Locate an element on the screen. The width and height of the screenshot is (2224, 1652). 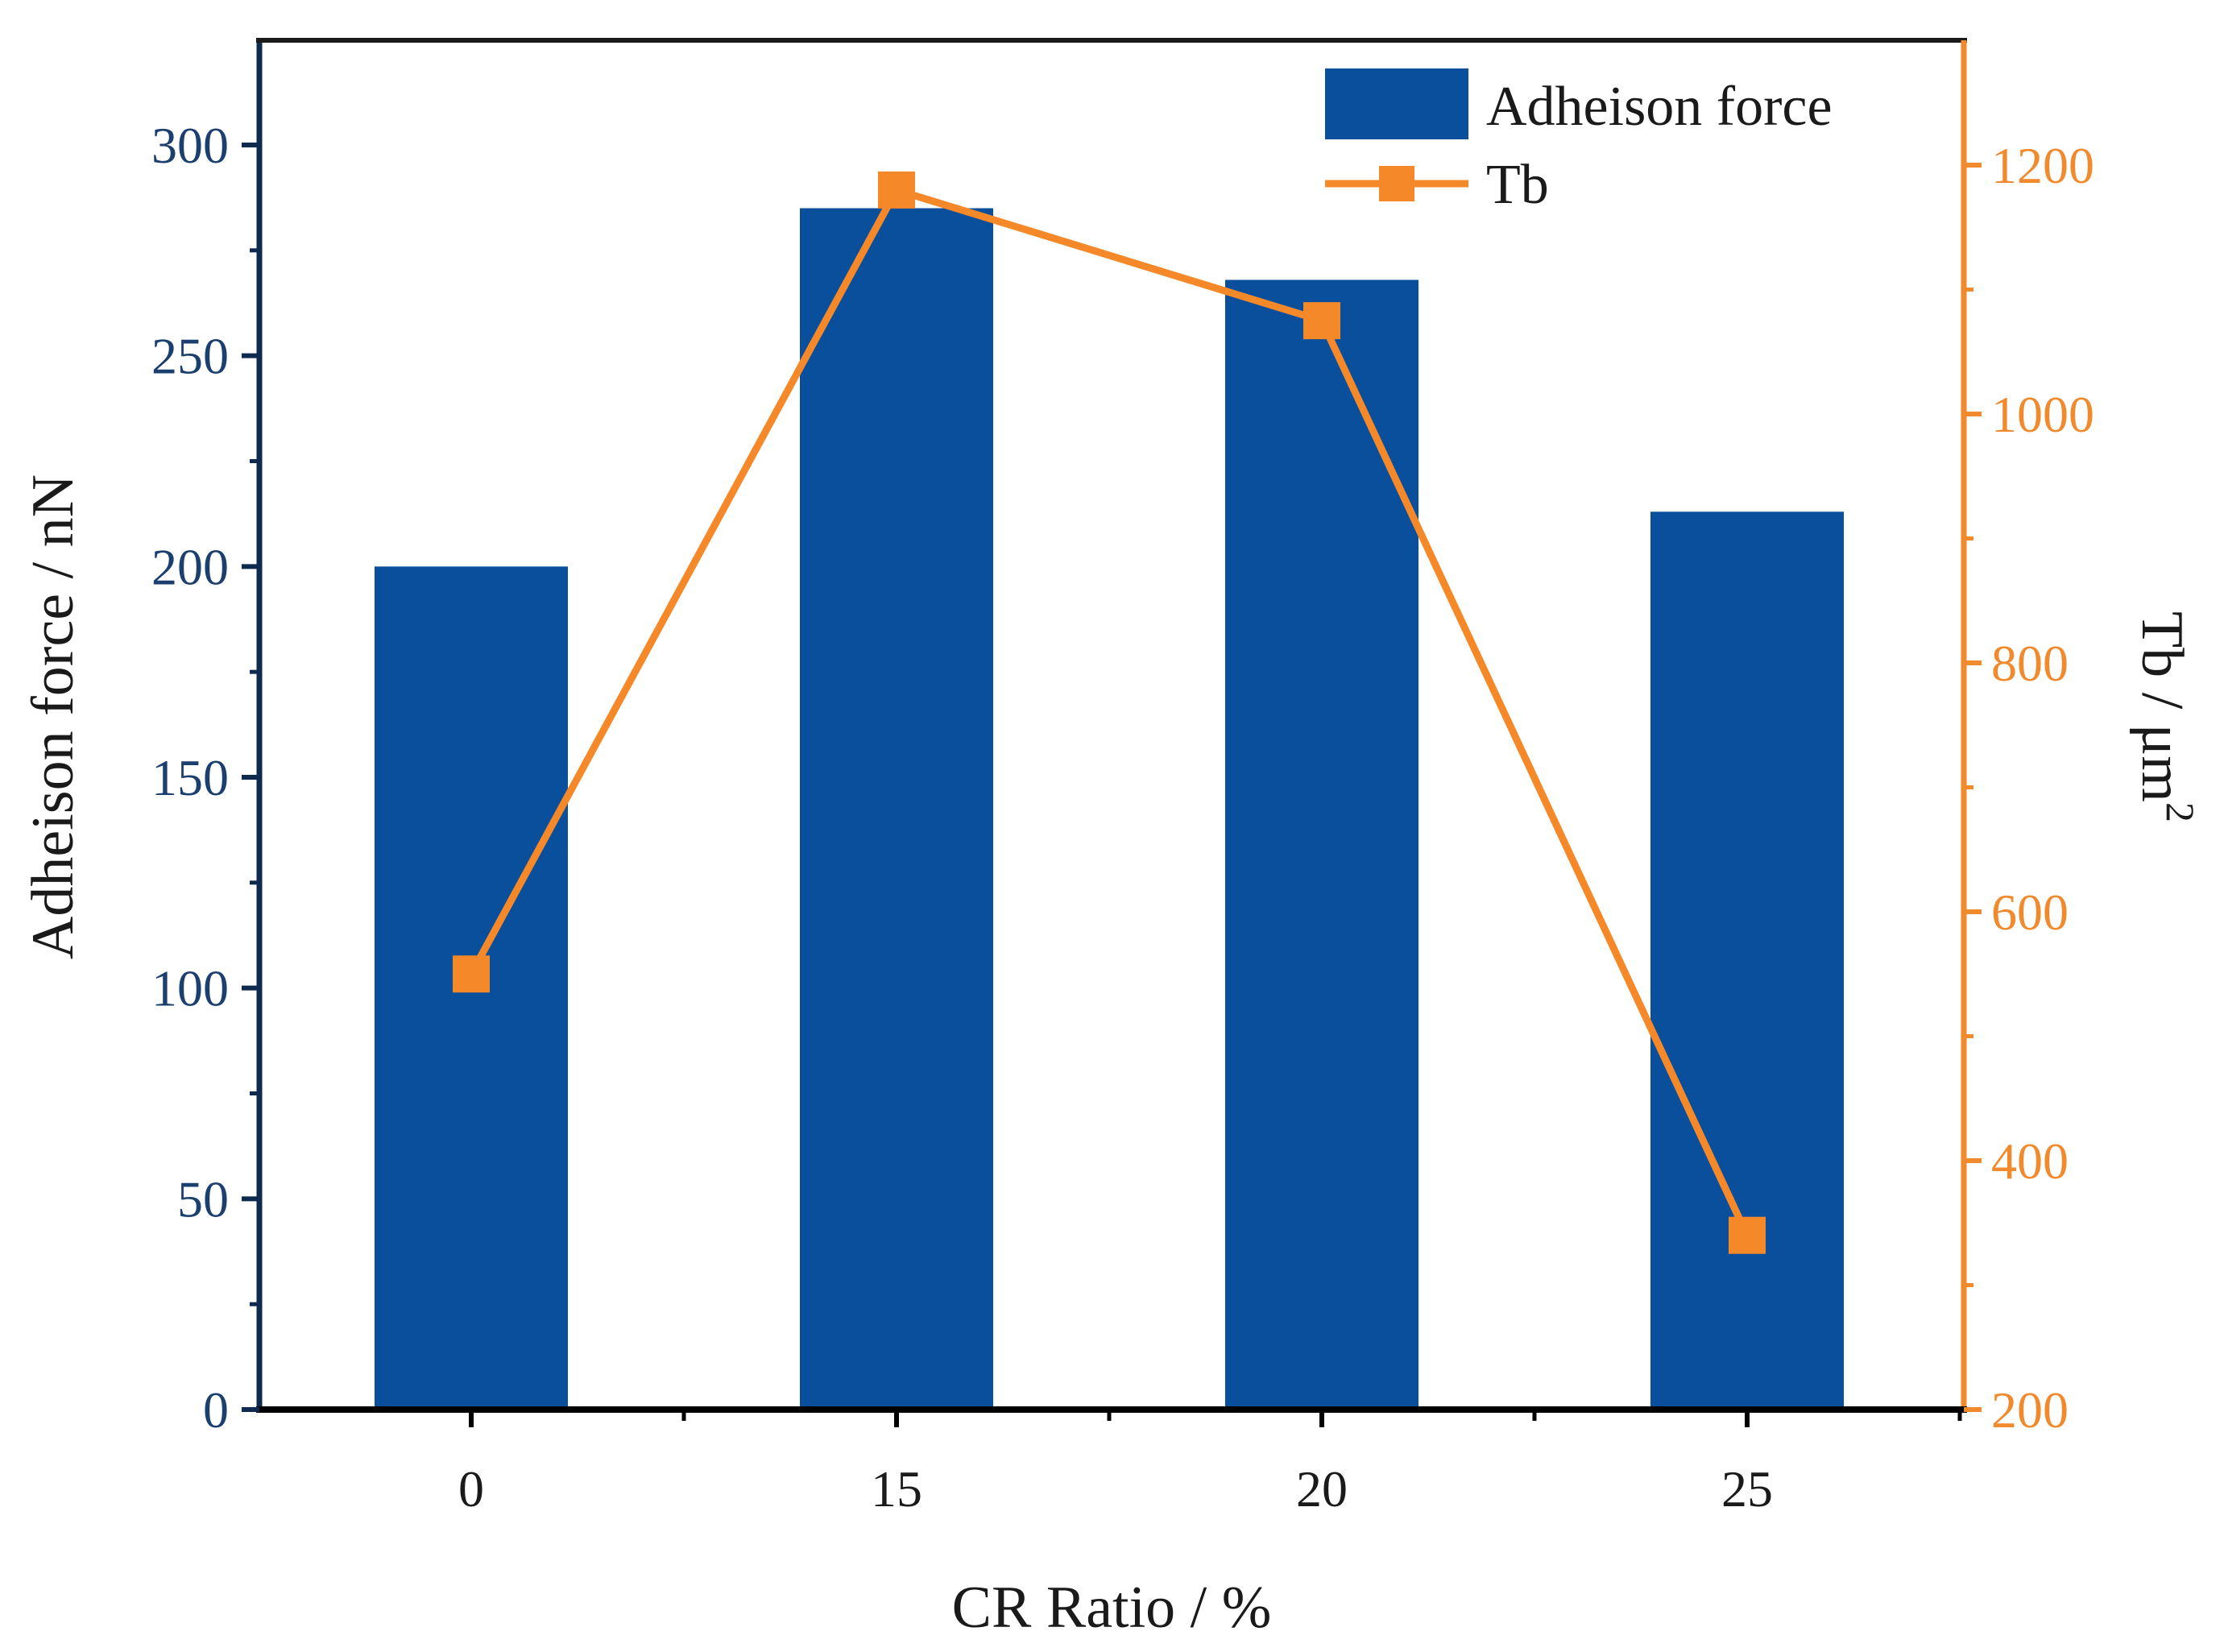
y-right-tick-label-800: 800 is located at coordinates (2030, 663).